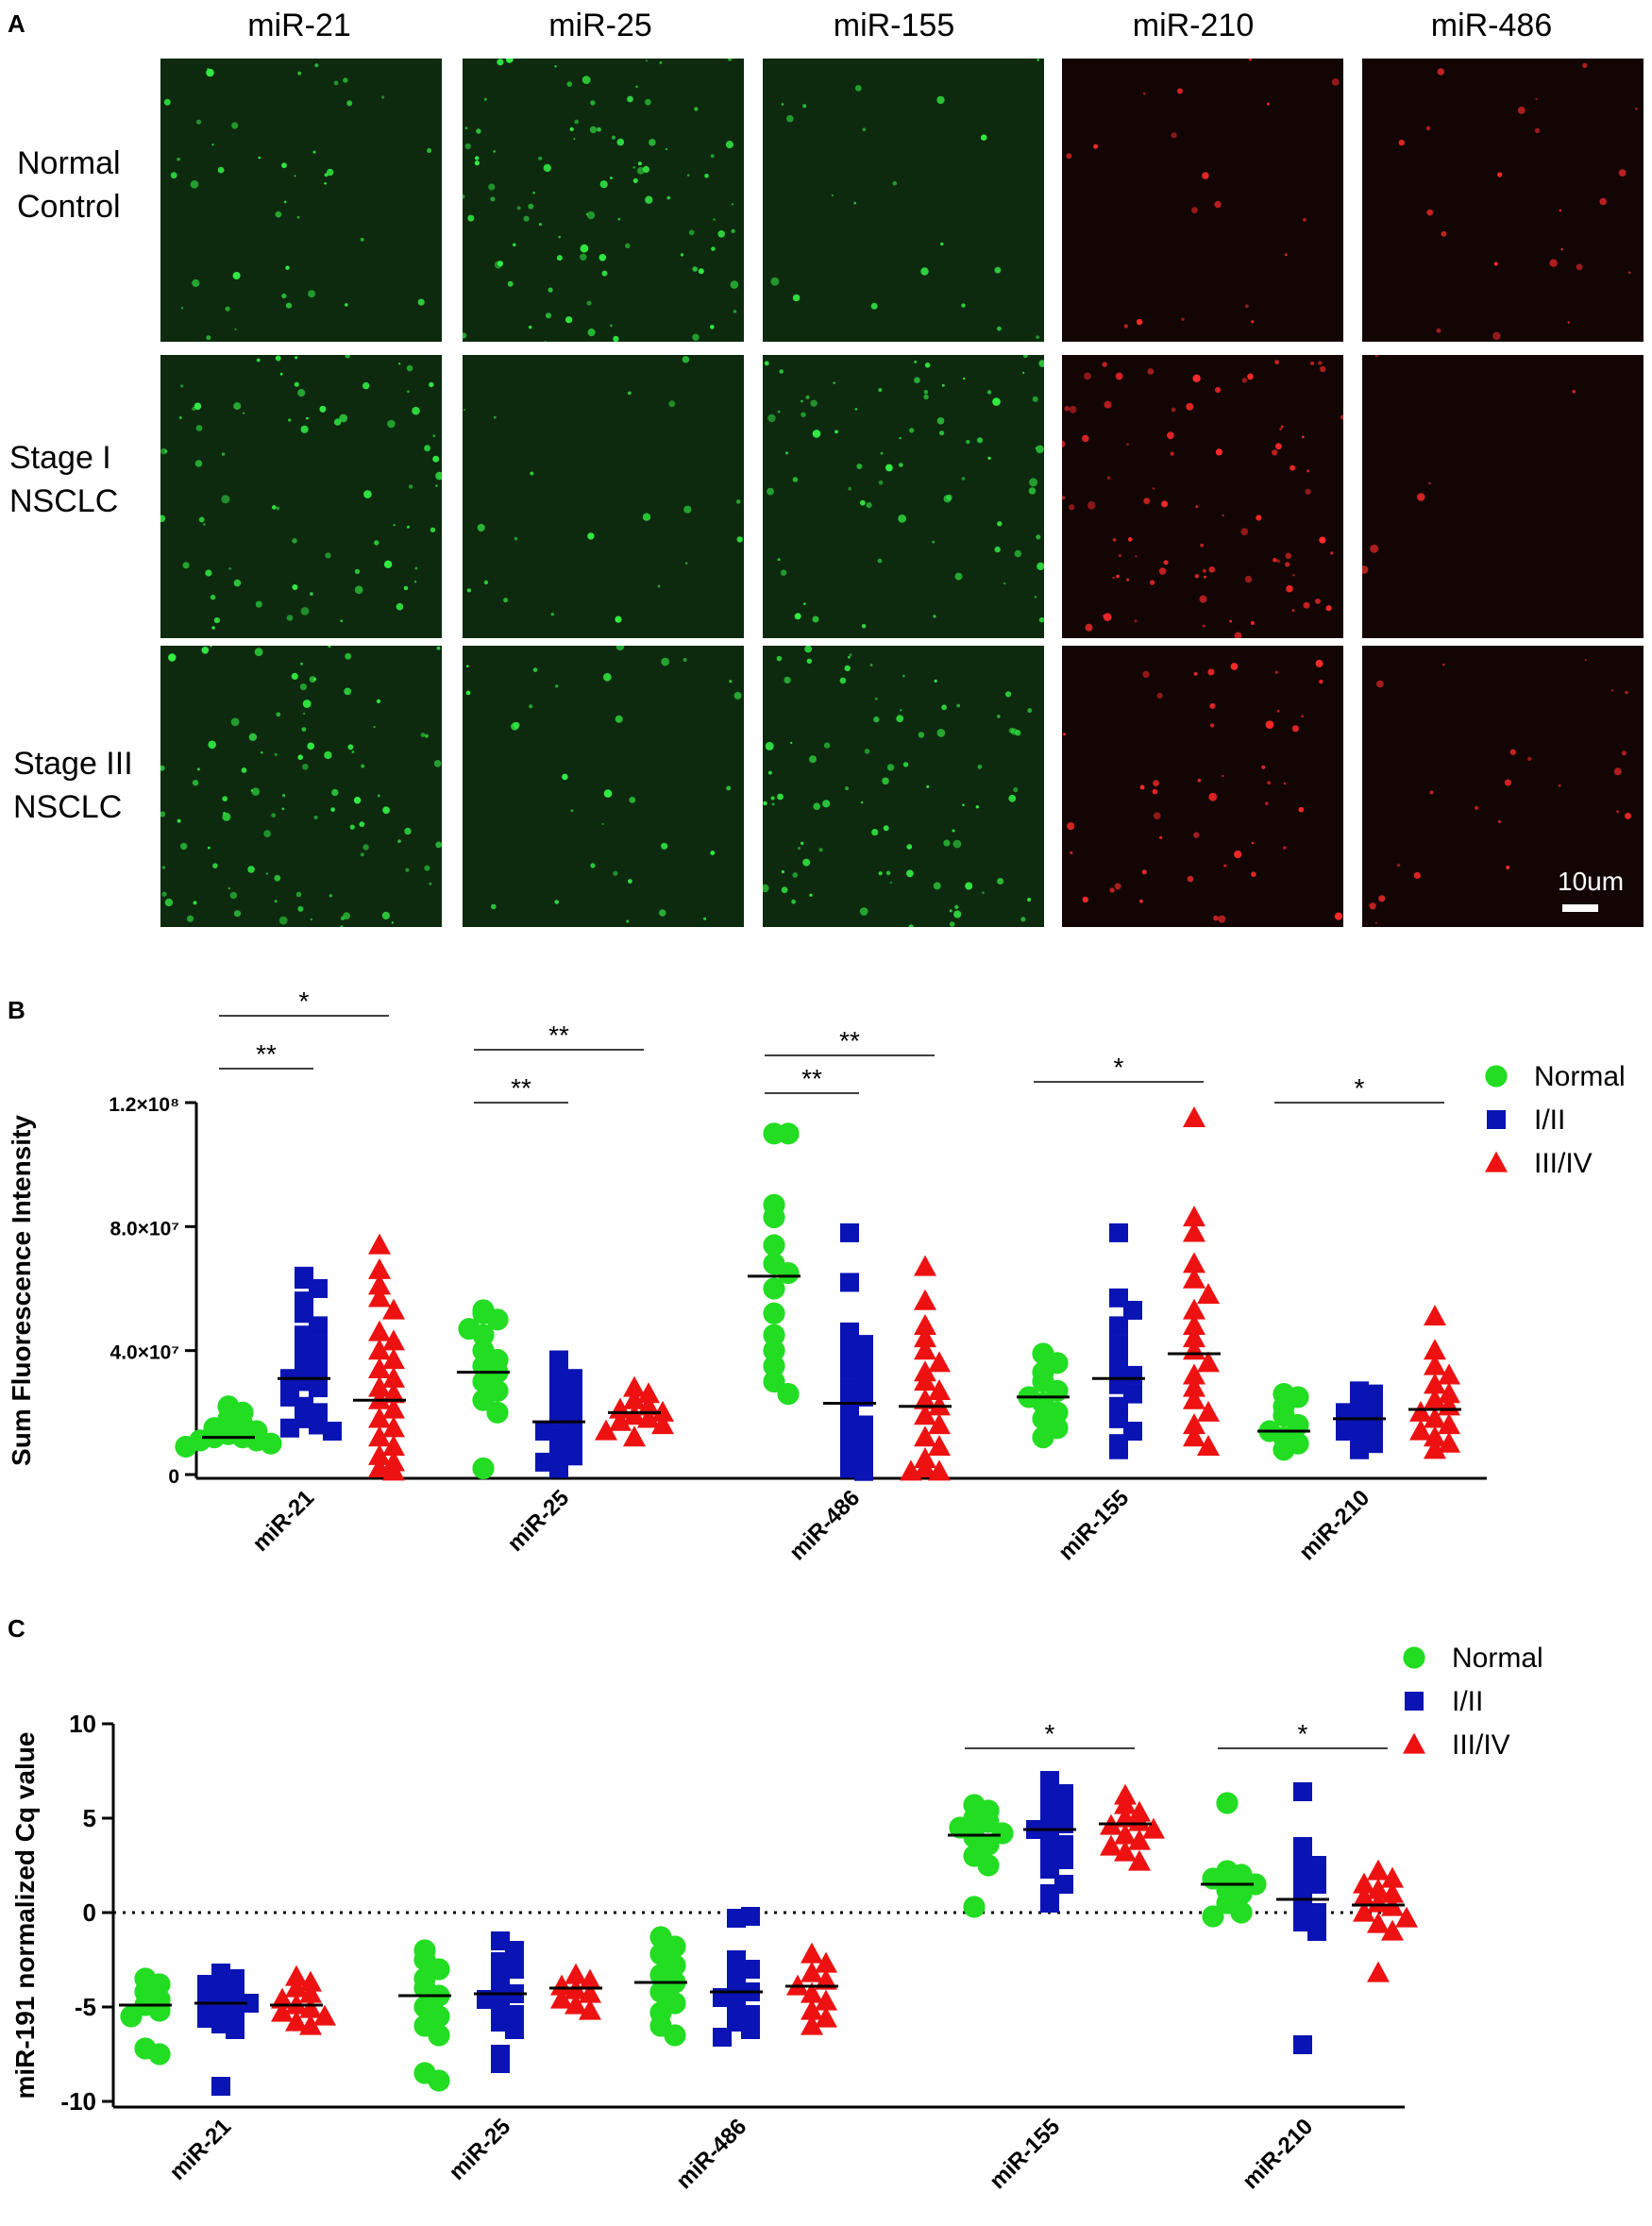 Image resolution: width=1652 pixels, height=2226 pixels. Describe the element at coordinates (1193, 25) in the screenshot. I see `column-header-mir-210: miR-210` at that location.